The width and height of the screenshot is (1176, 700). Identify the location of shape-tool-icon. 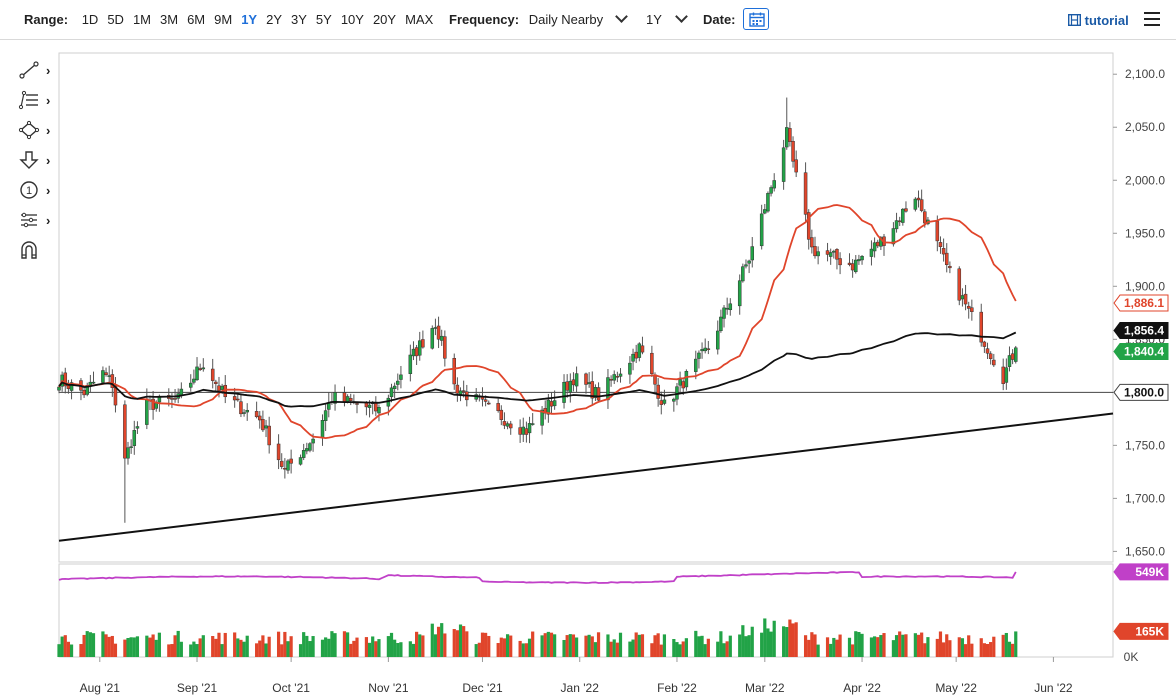
(29, 130).